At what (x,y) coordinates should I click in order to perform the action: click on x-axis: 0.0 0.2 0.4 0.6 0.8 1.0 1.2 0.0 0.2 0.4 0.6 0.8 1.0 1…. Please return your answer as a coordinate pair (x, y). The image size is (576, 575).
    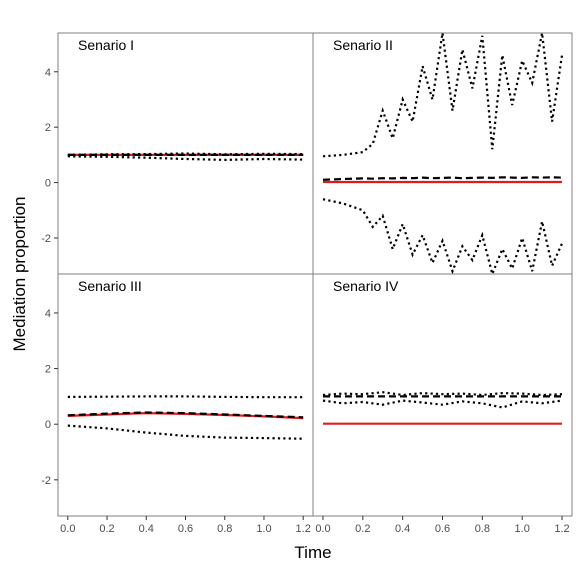
    Looking at the image, I should click on (315, 525).